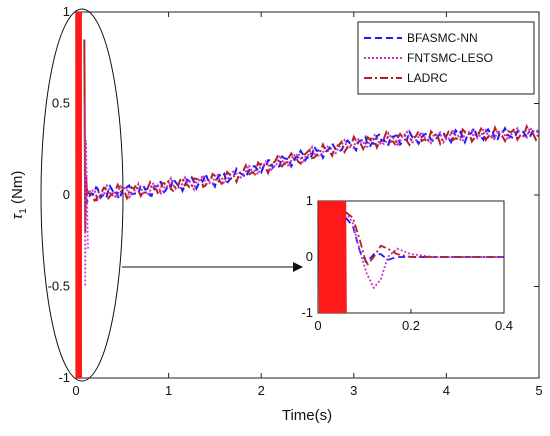  I want to click on inset-y-tick-label-0: -1, so click(307, 312).